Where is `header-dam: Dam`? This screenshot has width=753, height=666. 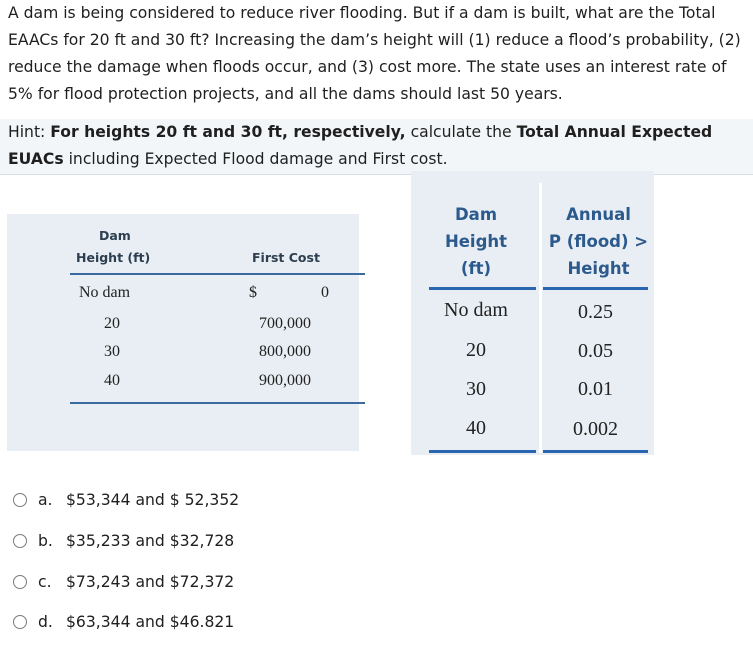 header-dam: Dam is located at coordinates (115, 235).